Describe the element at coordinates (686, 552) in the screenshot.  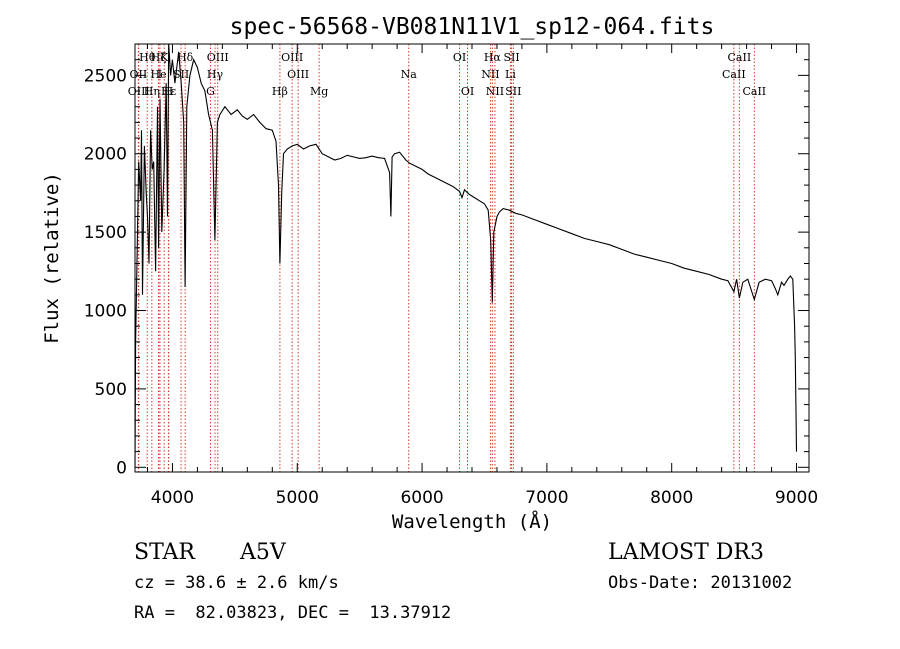
I see `survey-name: LAMOST DR3` at that location.